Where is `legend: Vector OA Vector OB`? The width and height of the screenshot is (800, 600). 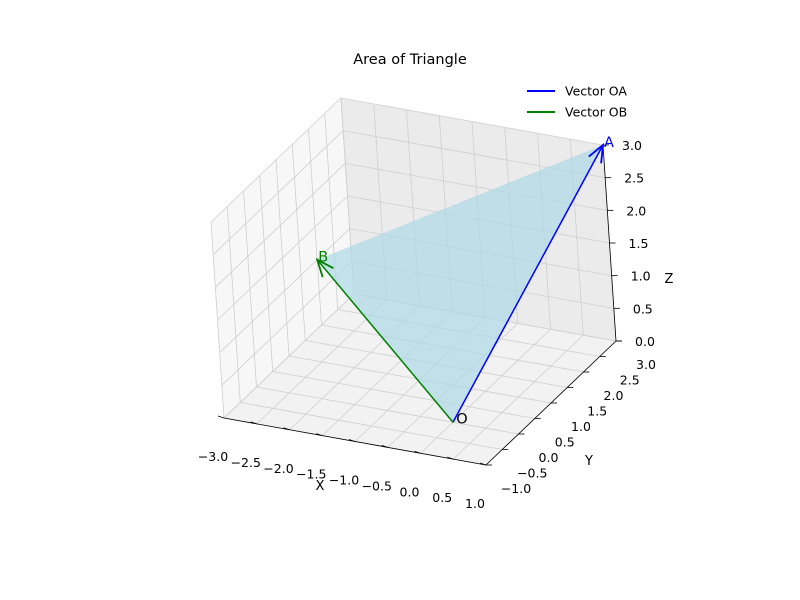 legend: Vector OA Vector OB is located at coordinates (577, 102).